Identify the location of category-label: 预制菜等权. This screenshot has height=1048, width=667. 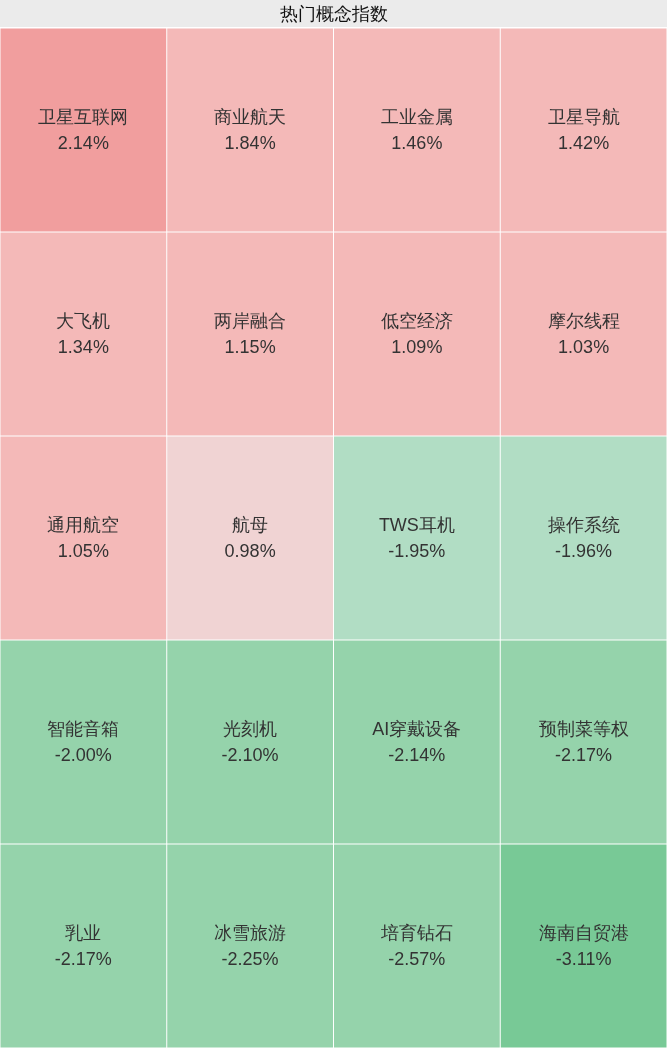
(583, 729).